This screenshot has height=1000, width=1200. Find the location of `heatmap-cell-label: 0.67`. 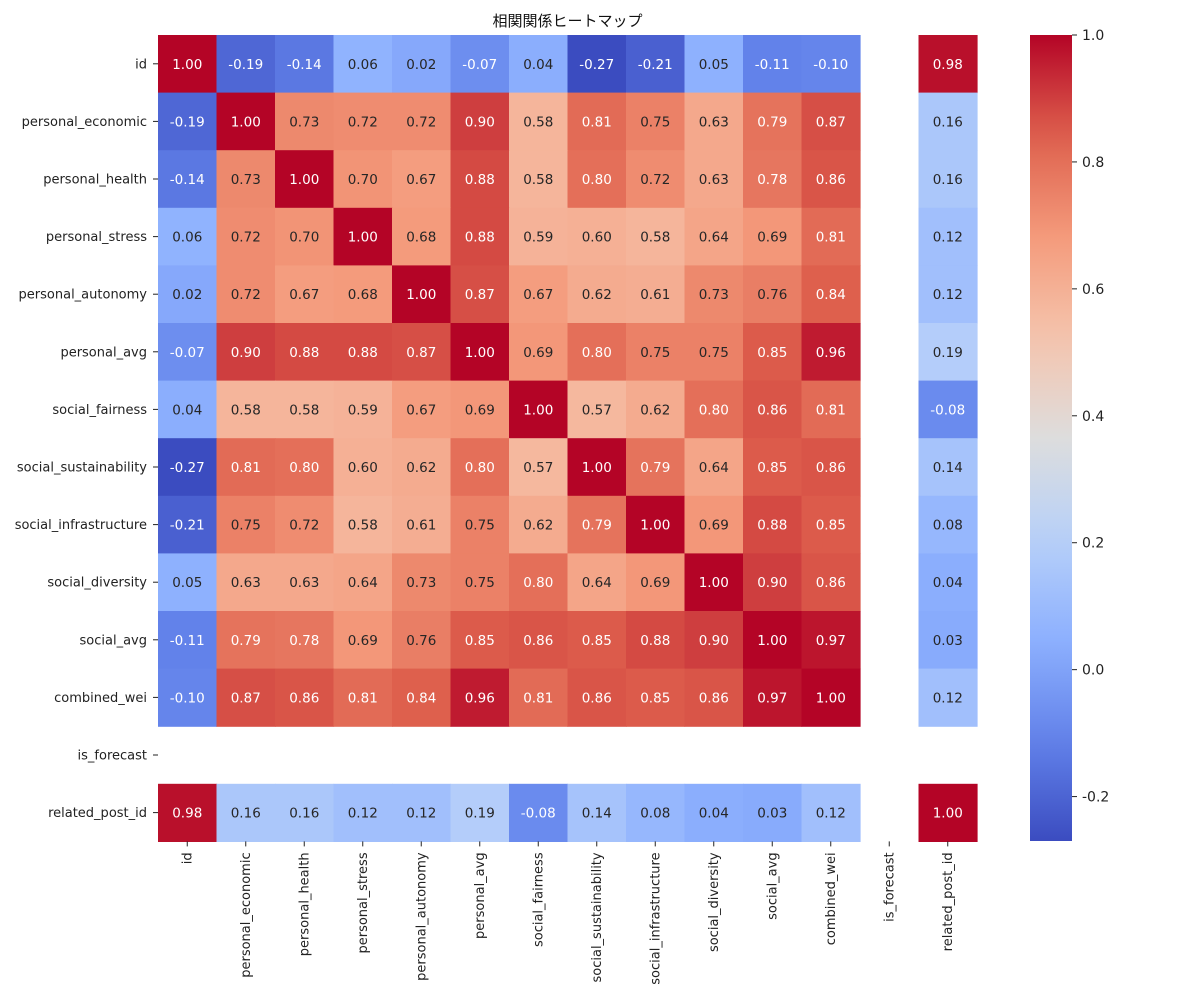

heatmap-cell-label: 0.67 is located at coordinates (304, 295).